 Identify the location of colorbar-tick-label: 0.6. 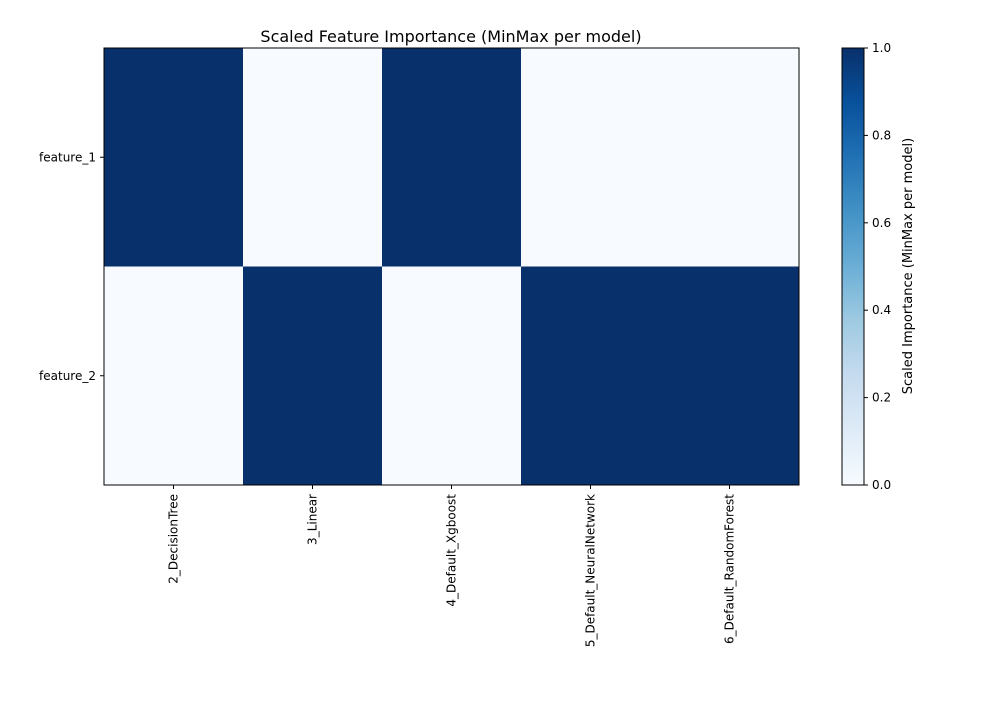
(881, 223).